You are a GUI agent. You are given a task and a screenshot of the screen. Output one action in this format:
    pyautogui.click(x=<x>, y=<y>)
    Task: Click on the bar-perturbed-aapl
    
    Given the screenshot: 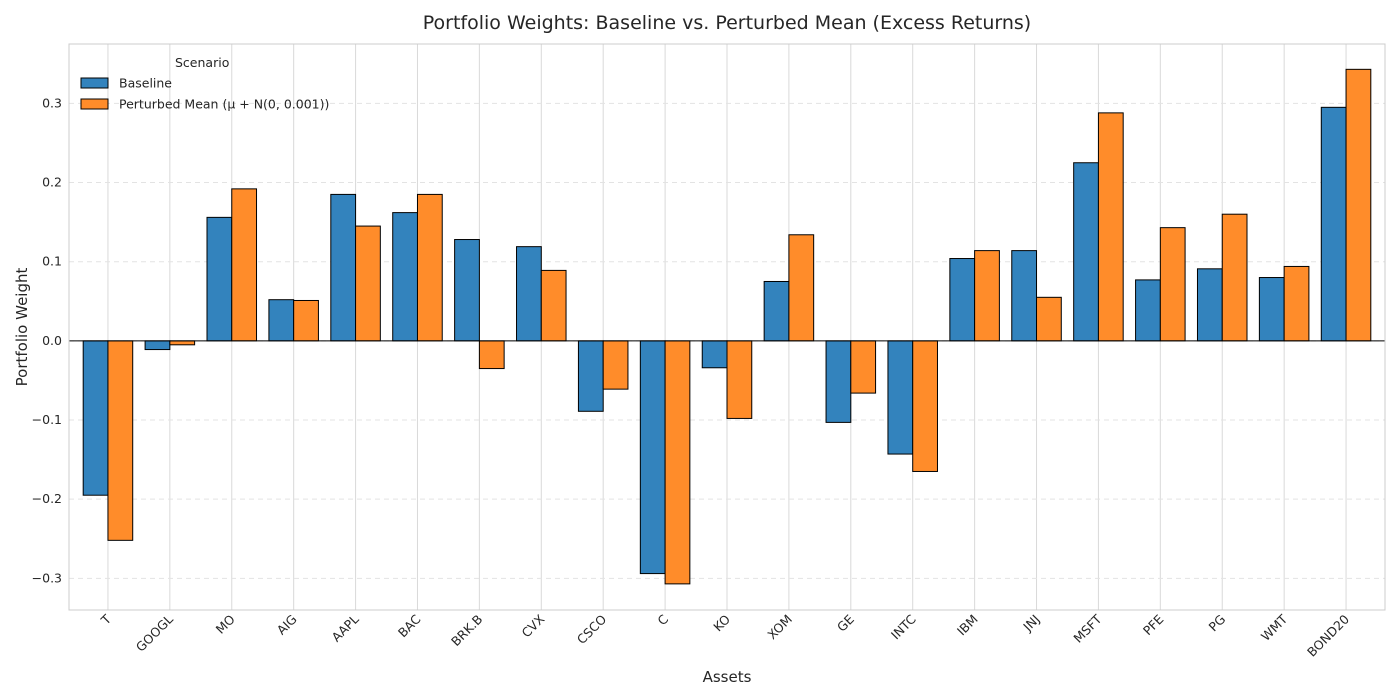 What is the action you would take?
    pyautogui.click(x=368, y=283)
    